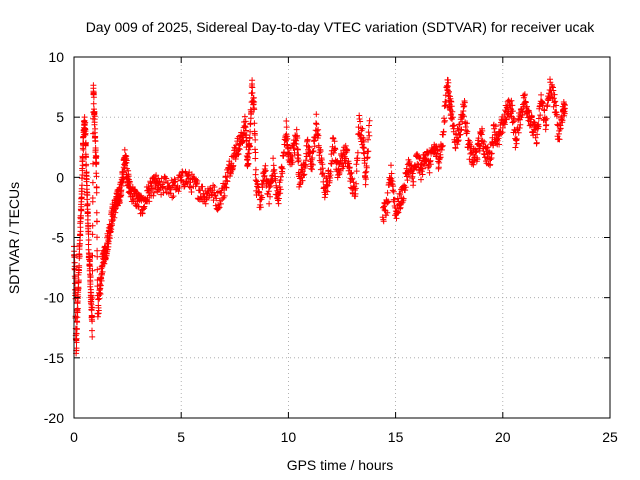 The height and width of the screenshot is (480, 640). I want to click on x-axis-label: GPS time / hours, so click(340, 465).